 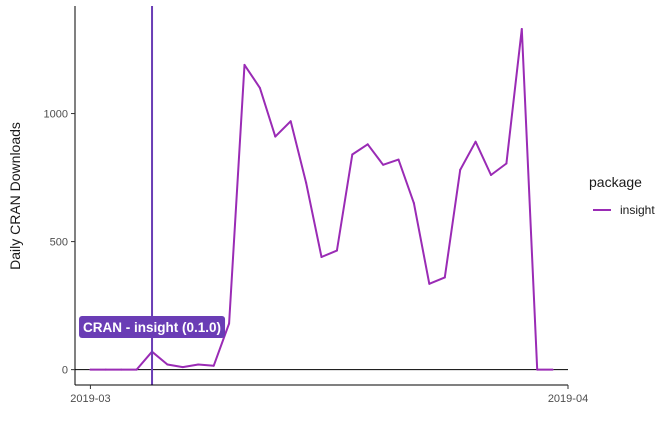 I want to click on release-annotation-label: CRAN - insight (0.1.0), so click(x=152, y=327).